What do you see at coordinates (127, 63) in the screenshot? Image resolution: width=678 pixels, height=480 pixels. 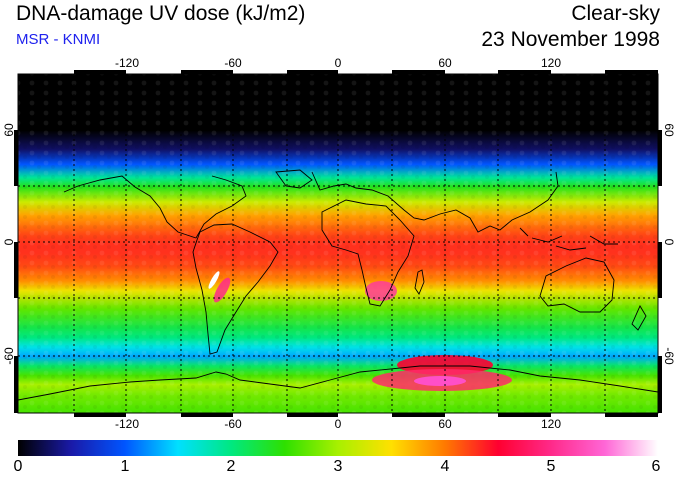 I see `lon-label-top-1: -120` at bounding box center [127, 63].